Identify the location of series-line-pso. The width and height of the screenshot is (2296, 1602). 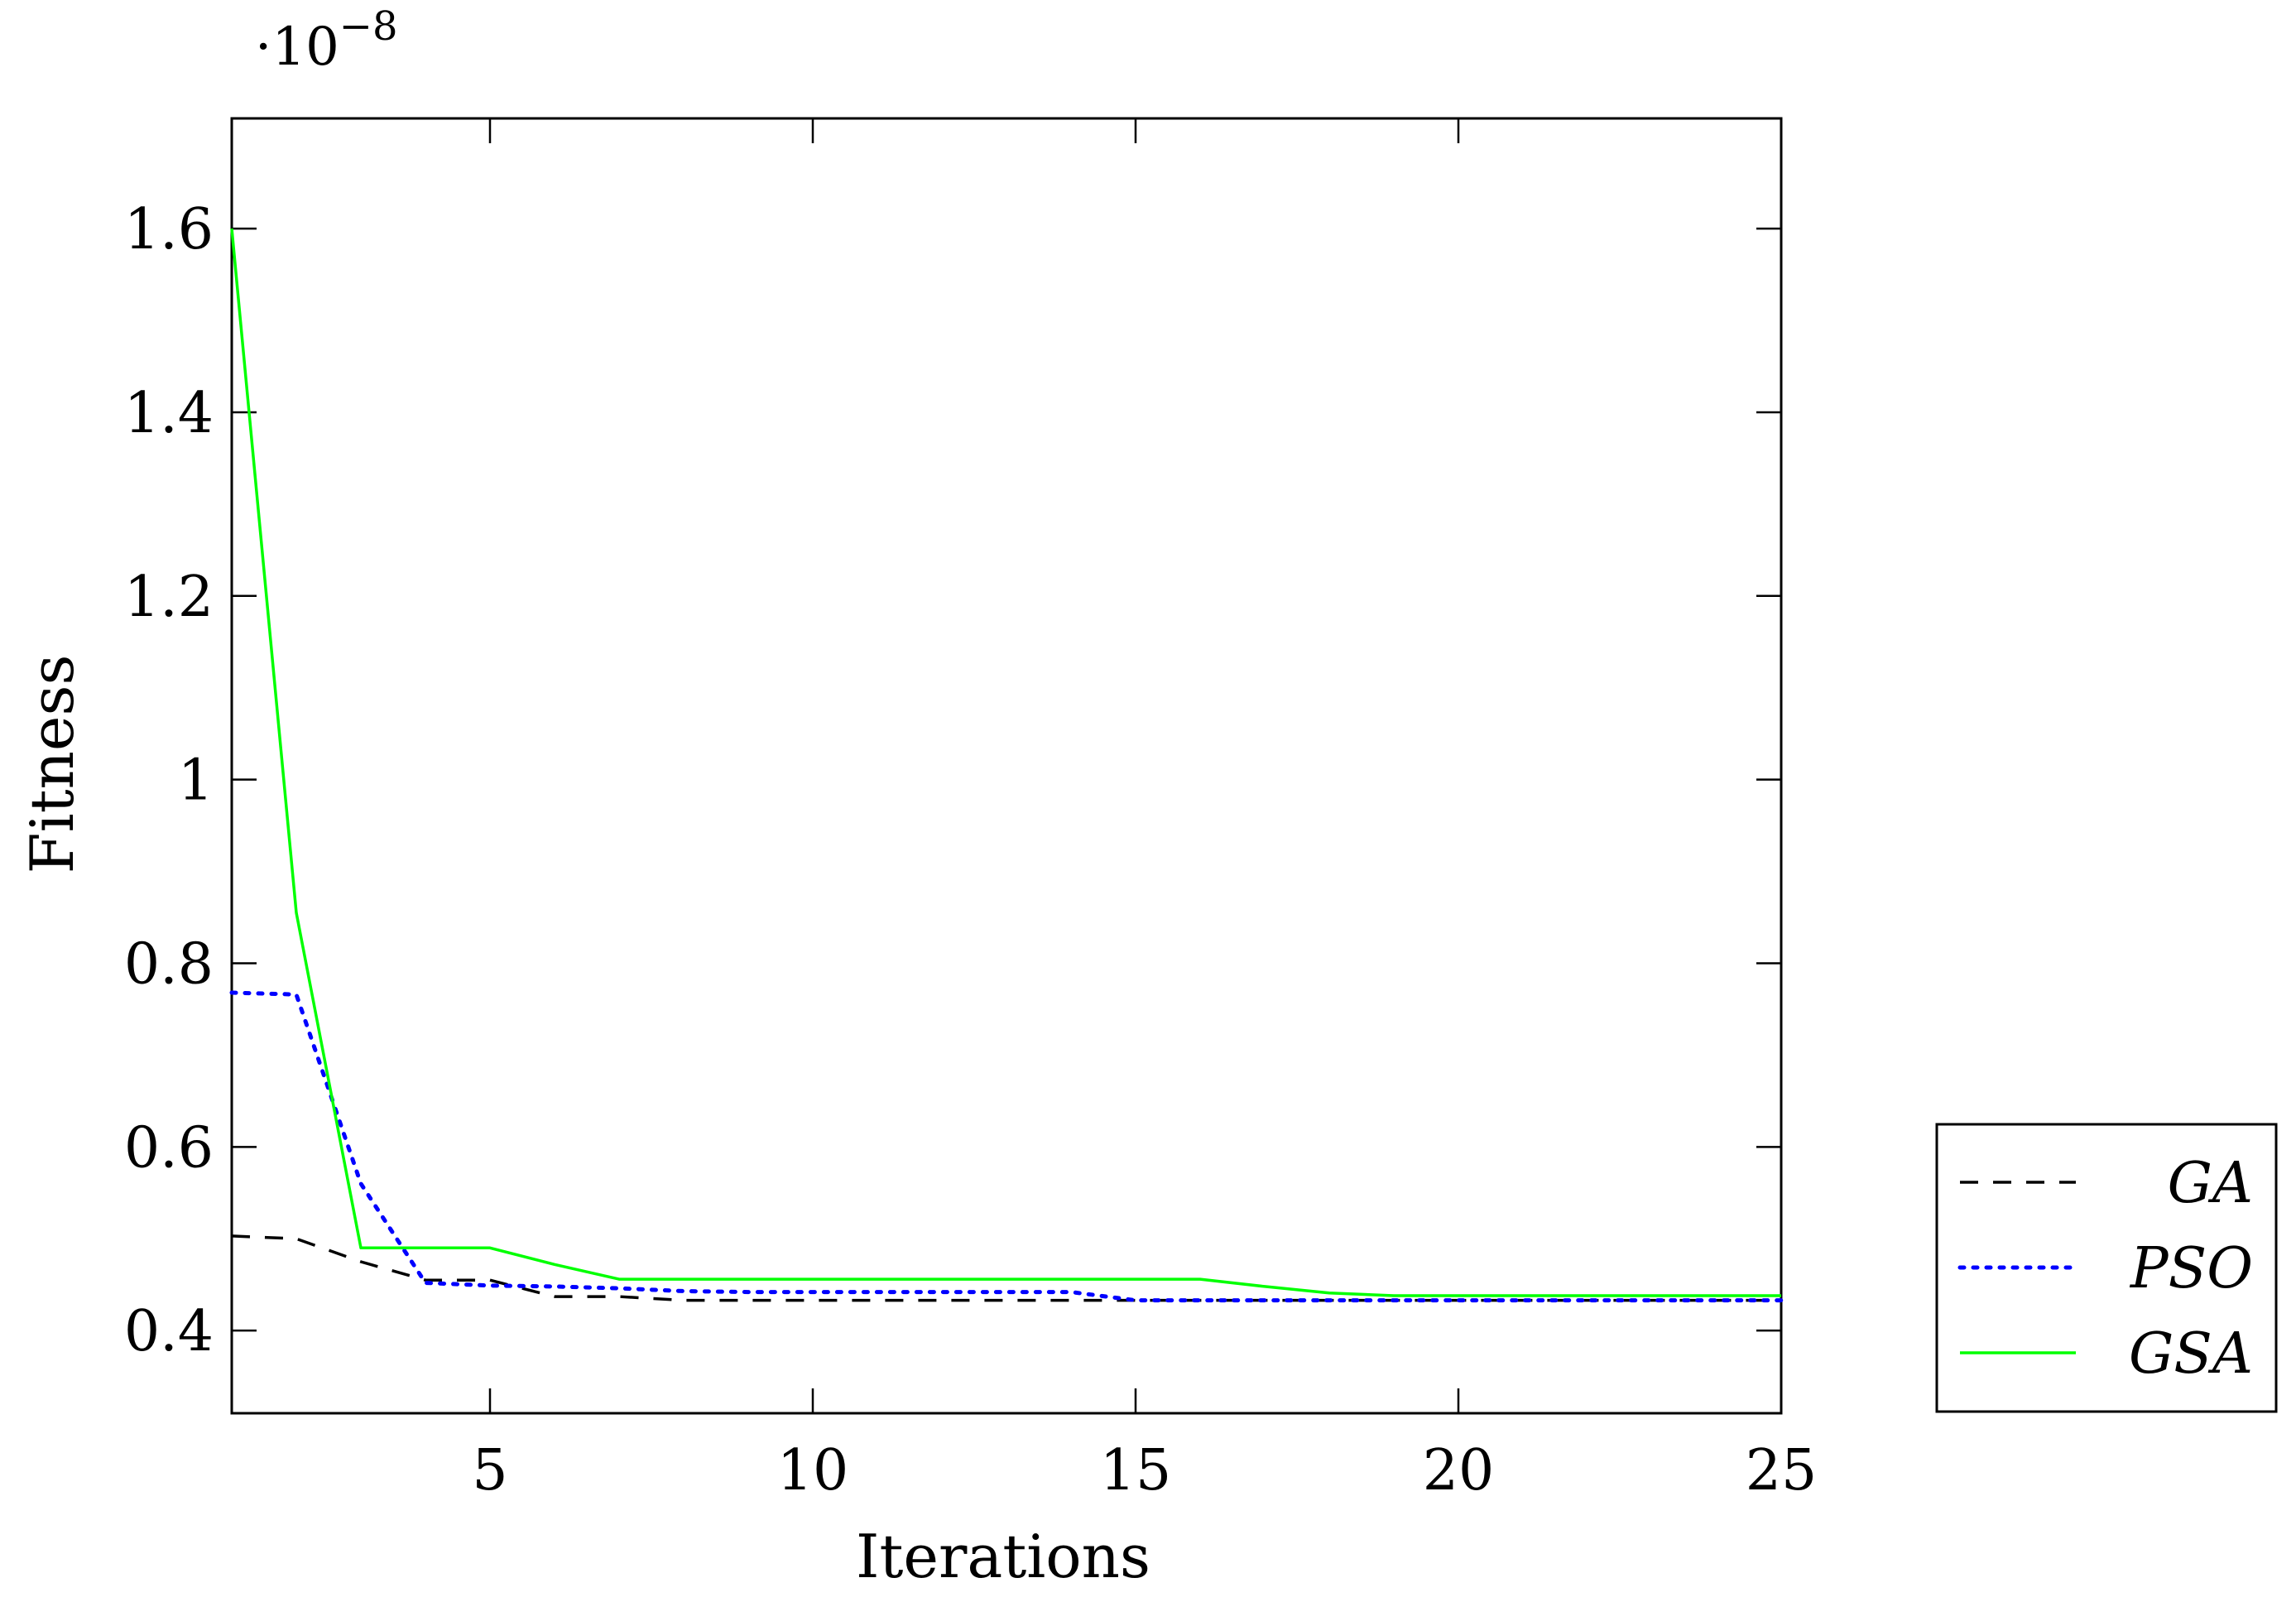
(1006, 1146).